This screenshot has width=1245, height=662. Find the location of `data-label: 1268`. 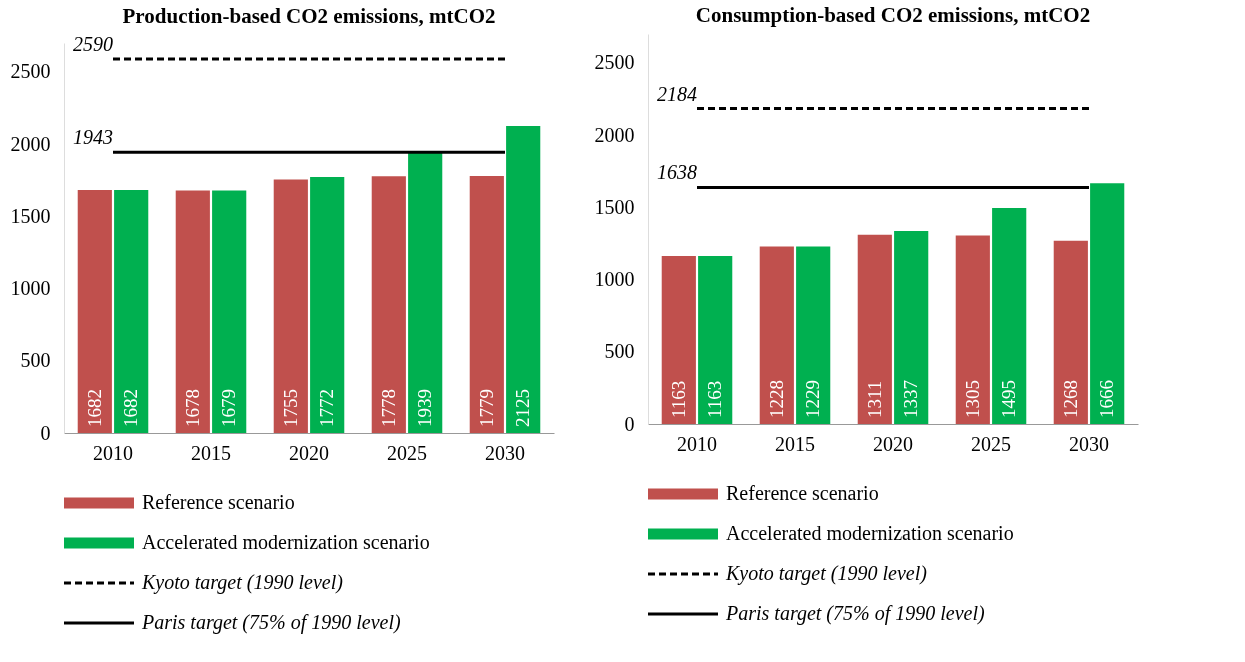

data-label: 1268 is located at coordinates (1070, 399).